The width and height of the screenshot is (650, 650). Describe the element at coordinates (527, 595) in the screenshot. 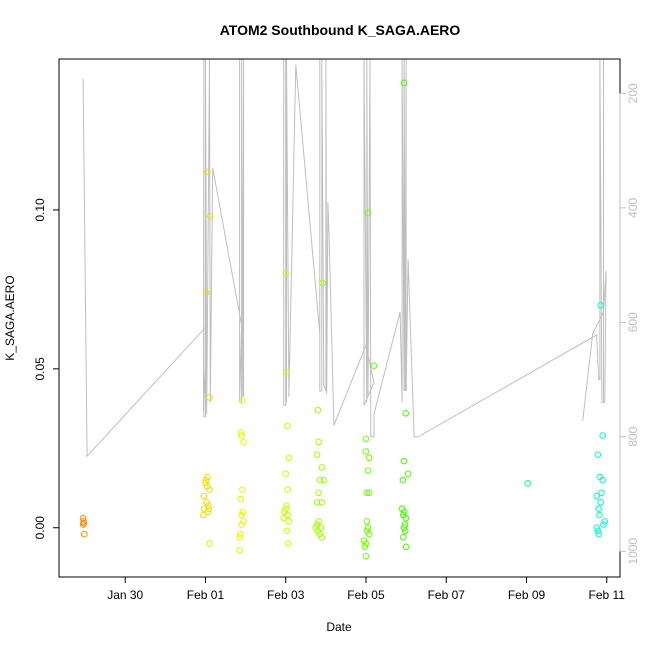

I see `x-tick-label: Feb 09` at that location.